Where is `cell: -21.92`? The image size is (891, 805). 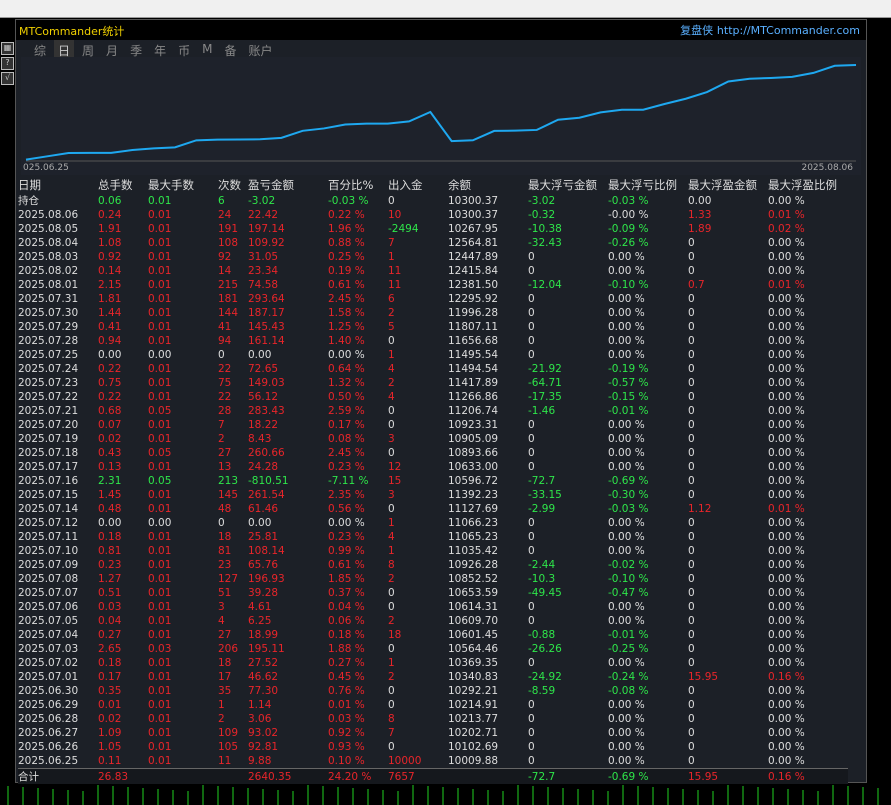 cell: -21.92 is located at coordinates (545, 369).